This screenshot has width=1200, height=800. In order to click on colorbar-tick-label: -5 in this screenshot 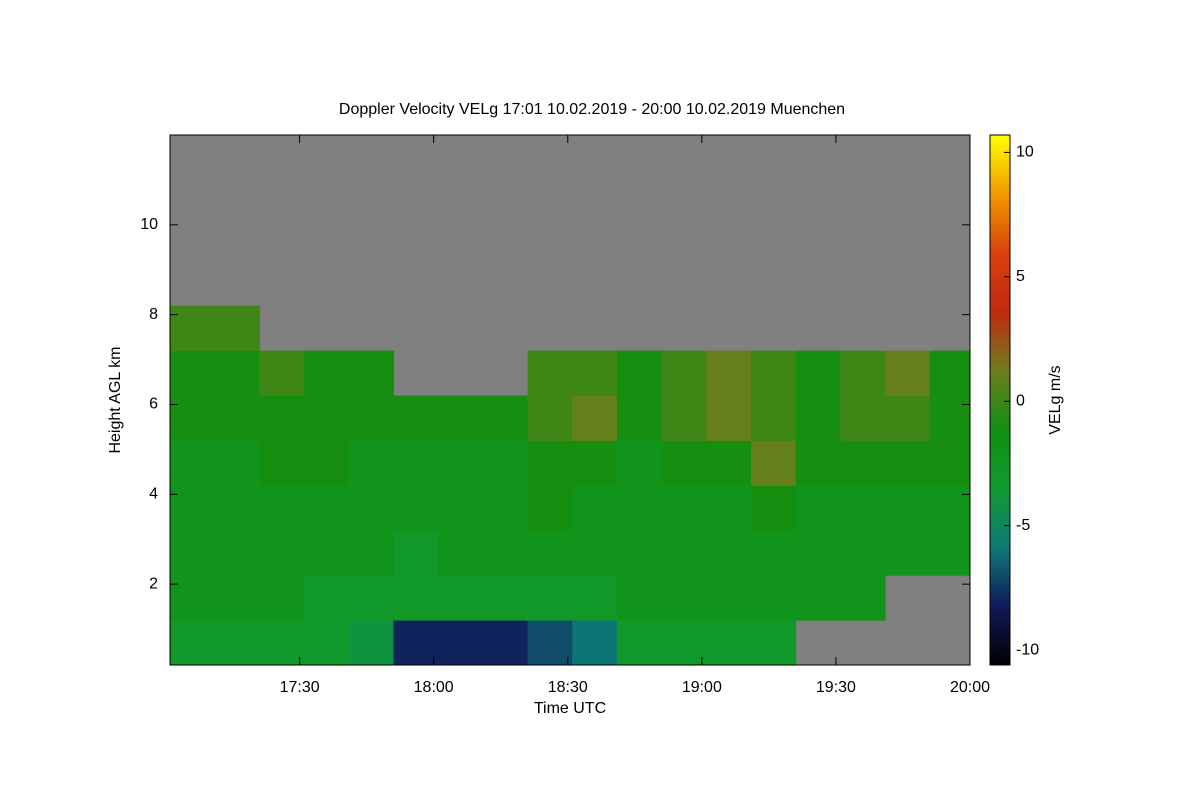, I will do `click(1023, 525)`.